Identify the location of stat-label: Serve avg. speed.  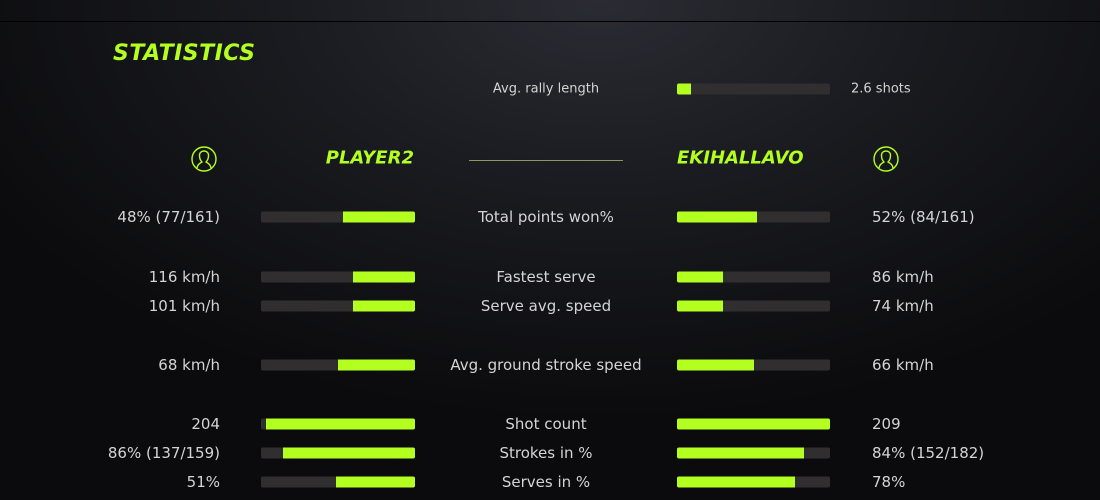
(546, 306).